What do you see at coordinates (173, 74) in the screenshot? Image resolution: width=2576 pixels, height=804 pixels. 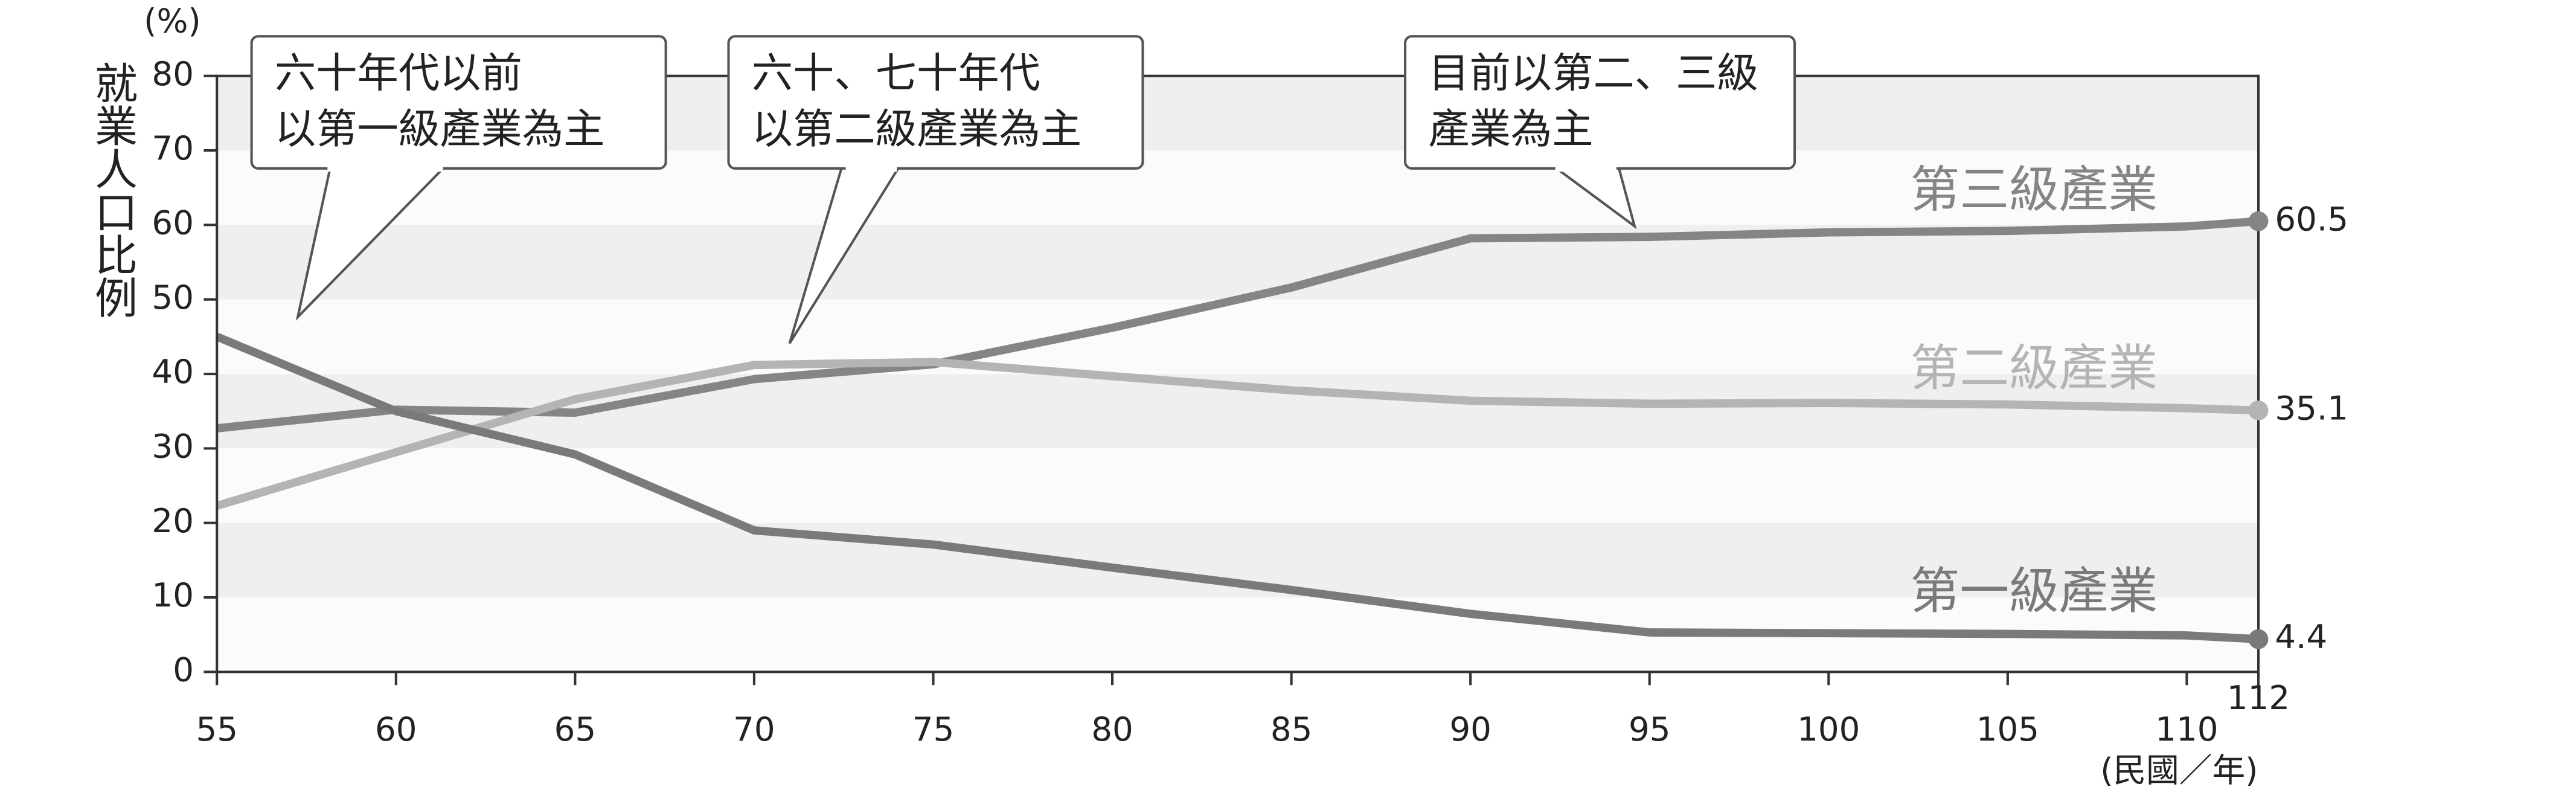 I see `y-tick-label: 80` at bounding box center [173, 74].